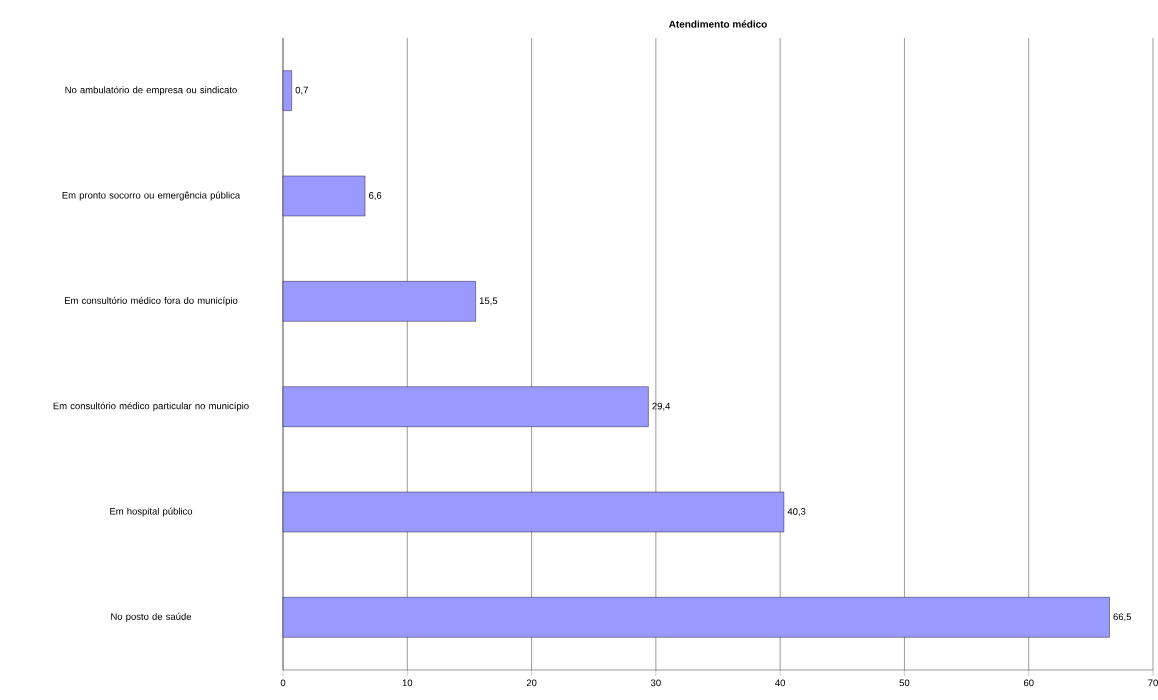  Describe the element at coordinates (904, 683) in the screenshot. I see `x-tick-label: 50` at that location.